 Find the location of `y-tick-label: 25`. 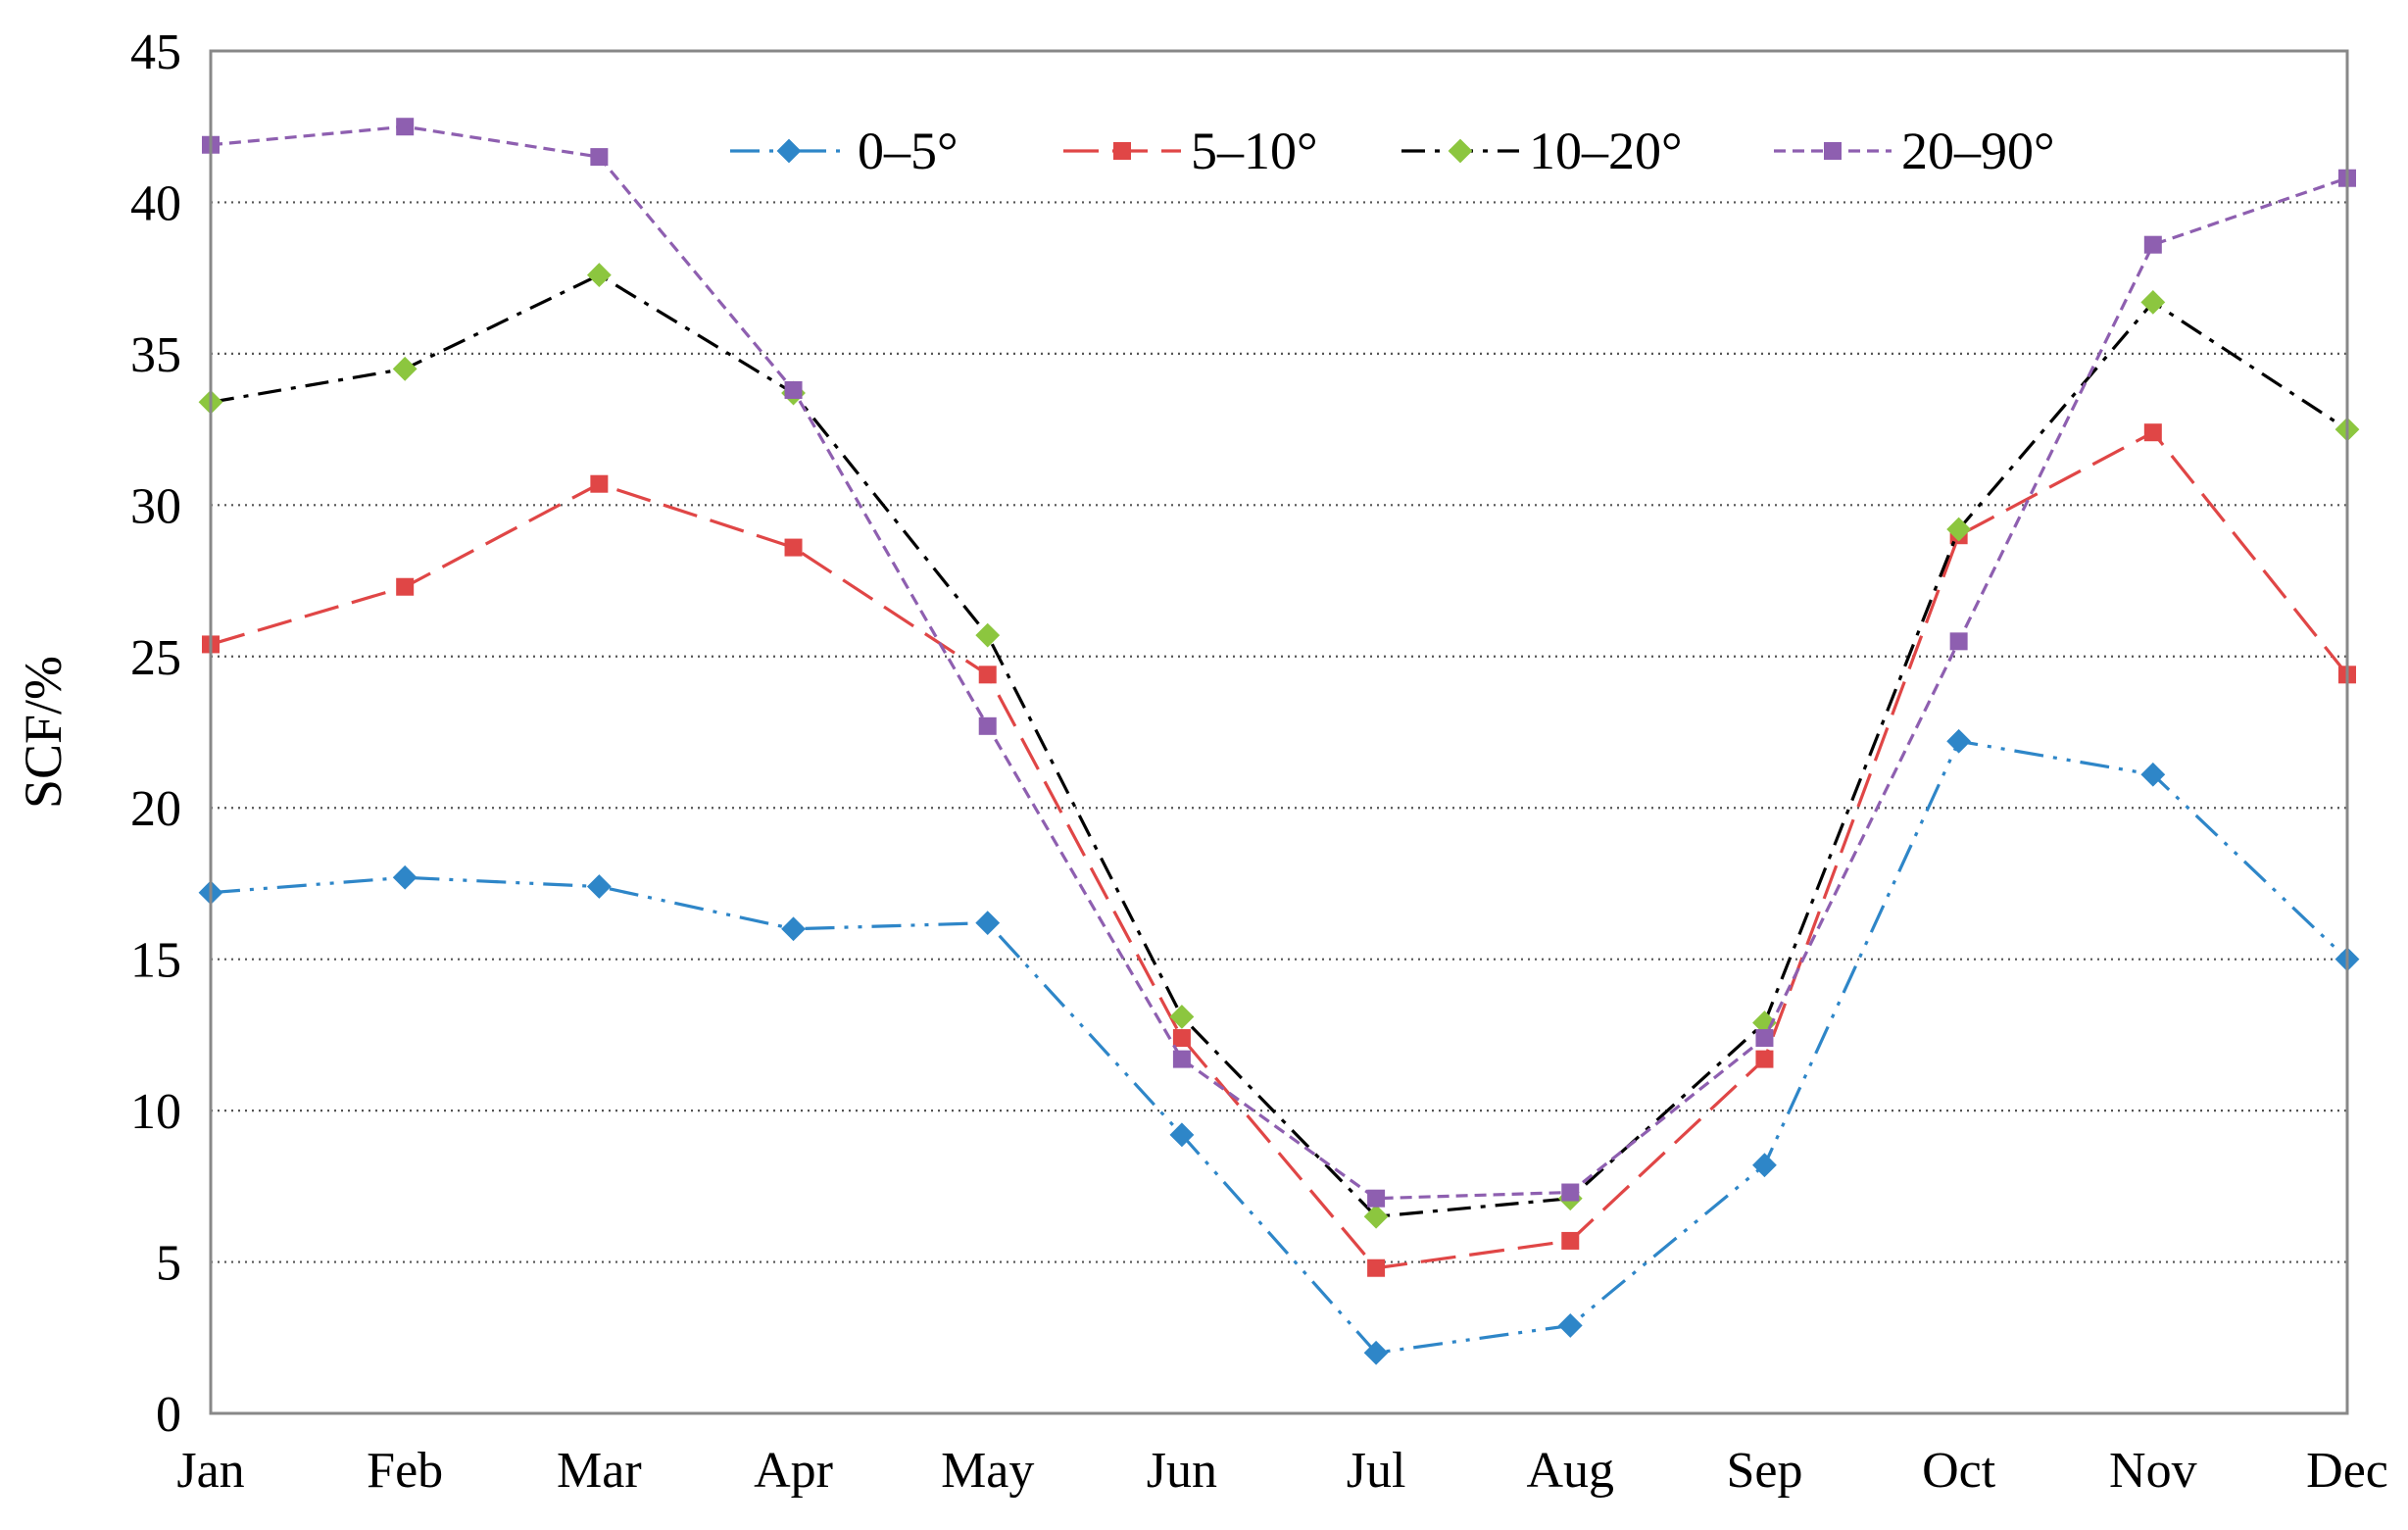

y-tick-label: 25 is located at coordinates (155, 658).